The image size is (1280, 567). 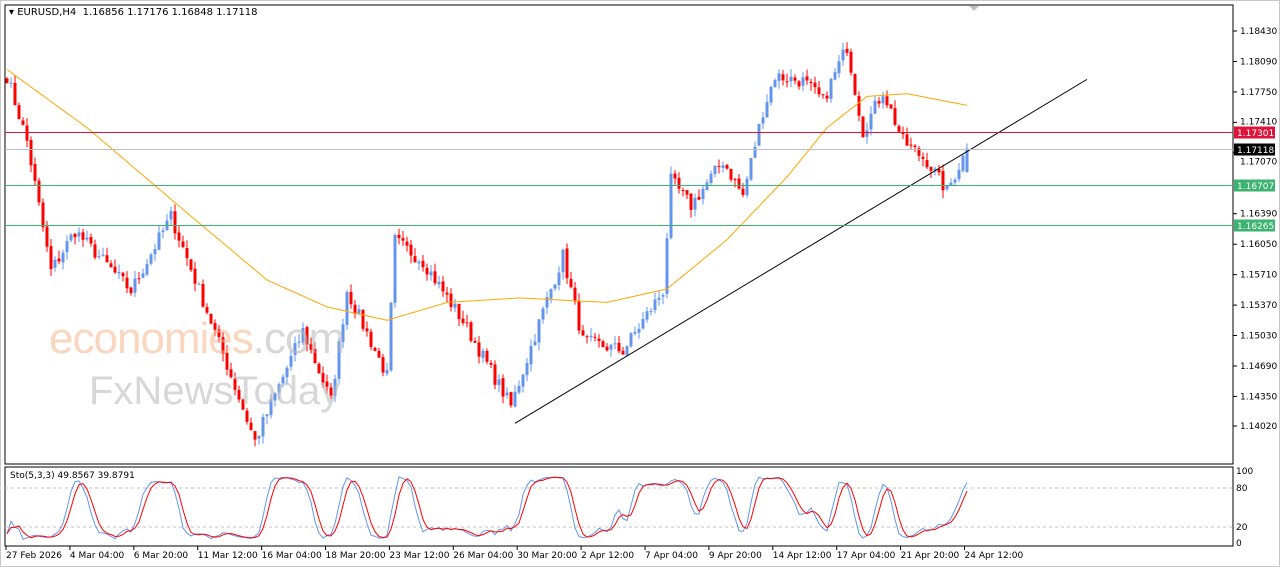 I want to click on time-label: 14 Apr 12:00, so click(x=802, y=556).